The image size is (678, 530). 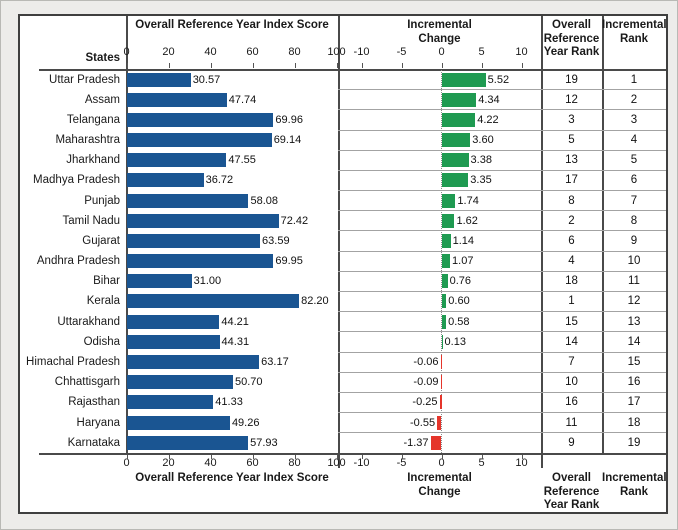 What do you see at coordinates (416, 442) in the screenshot?
I see `change-value: -1.37` at bounding box center [416, 442].